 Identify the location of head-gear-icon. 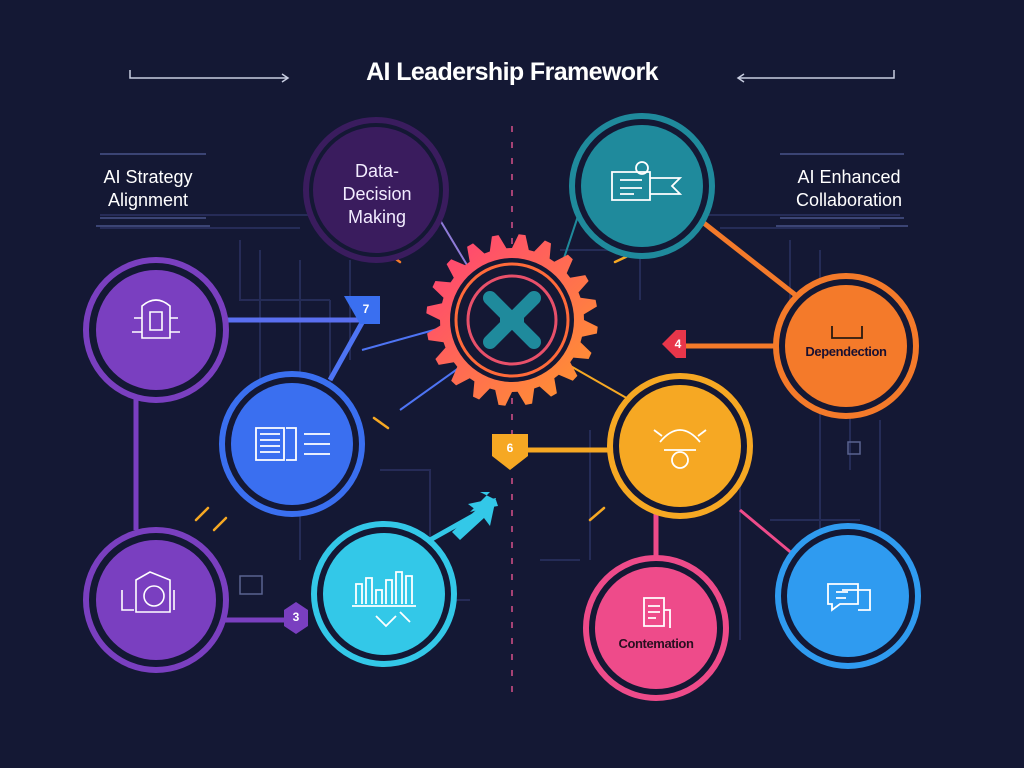
(156, 319).